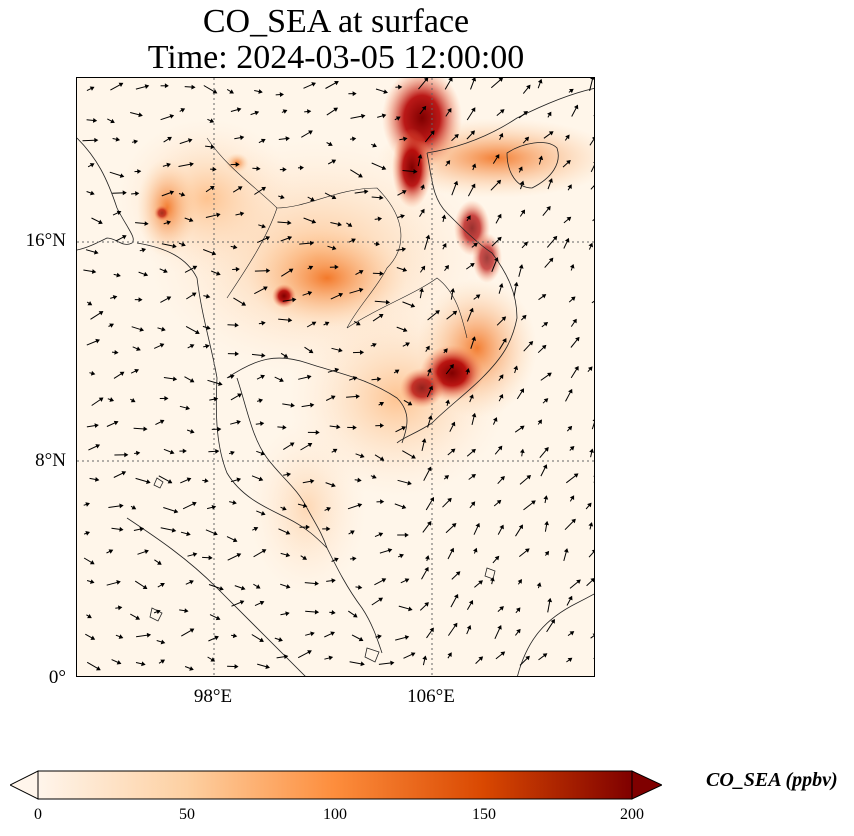 This screenshot has width=854, height=836. Describe the element at coordinates (335, 785) in the screenshot. I see `colorbar-gradient` at that location.